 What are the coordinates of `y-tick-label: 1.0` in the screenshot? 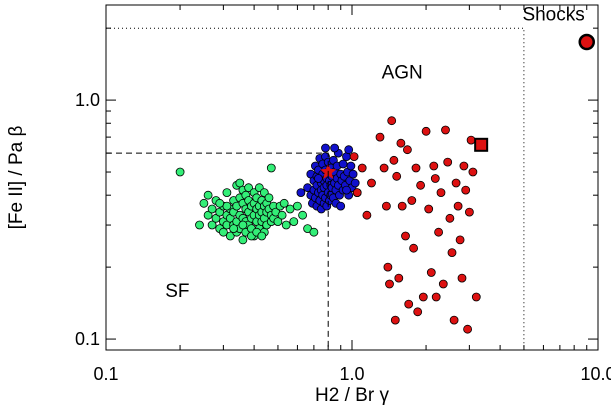 It's located at (87, 100).